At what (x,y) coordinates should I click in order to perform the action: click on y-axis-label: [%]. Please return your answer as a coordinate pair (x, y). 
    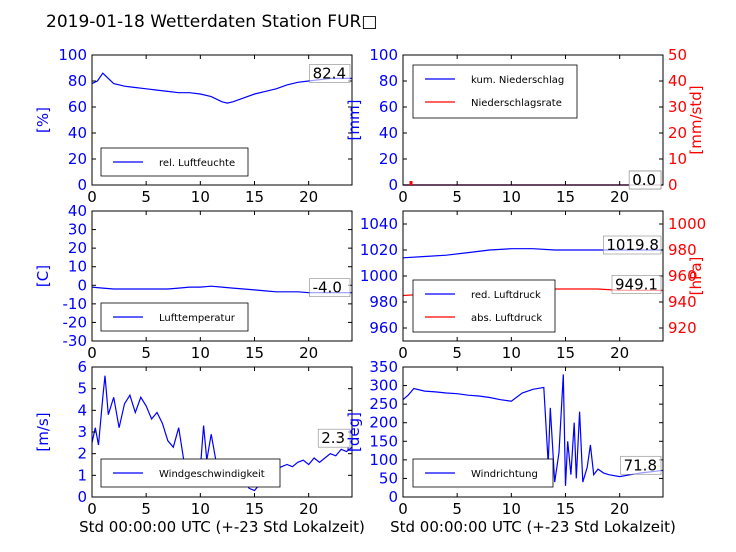
    Looking at the image, I should click on (43, 120).